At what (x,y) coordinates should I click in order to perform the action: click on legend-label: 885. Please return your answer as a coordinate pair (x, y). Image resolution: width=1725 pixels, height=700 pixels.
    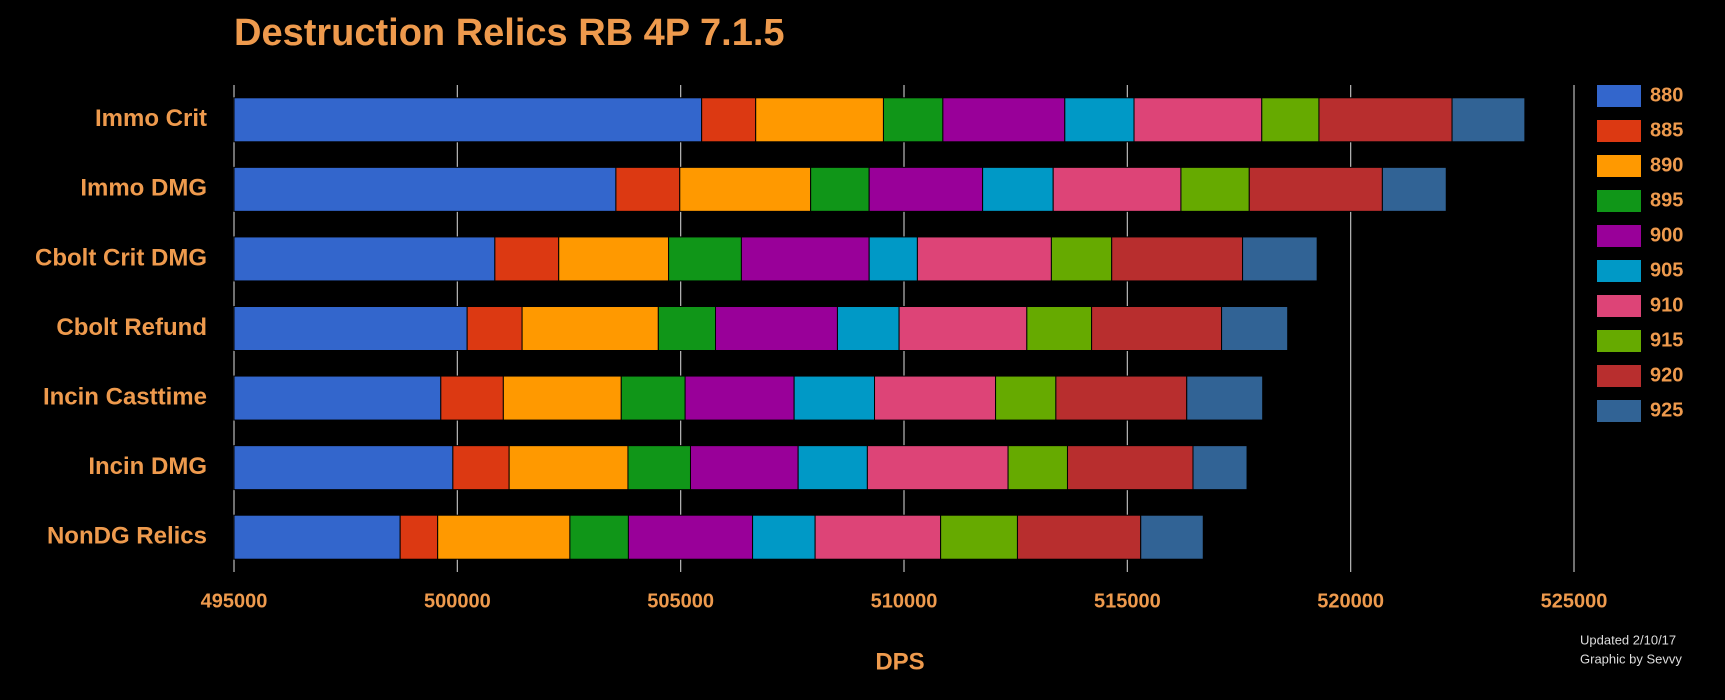
    Looking at the image, I should click on (1666, 130).